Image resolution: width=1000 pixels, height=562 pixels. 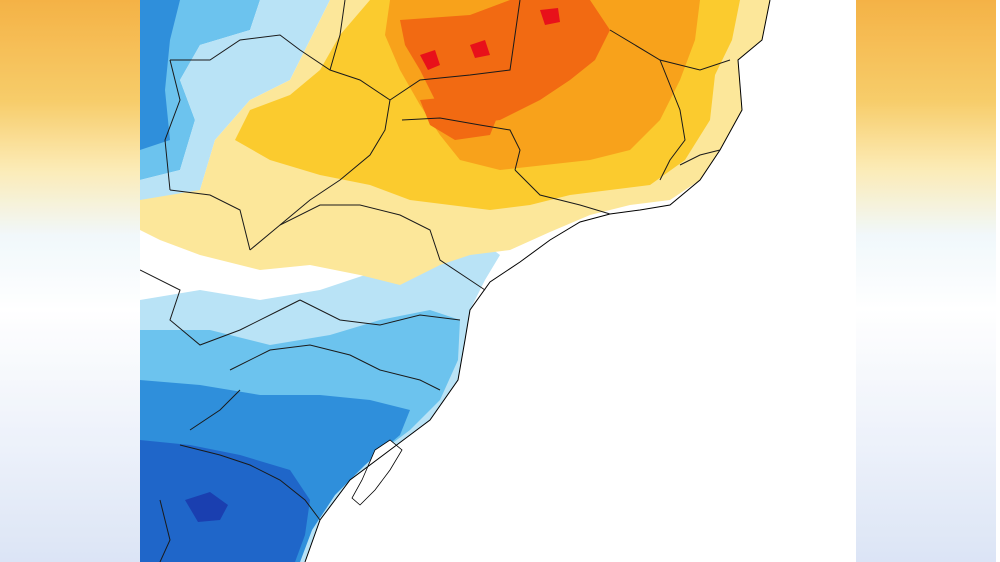 I want to click on coldest-spot, so click(x=206, y=507).